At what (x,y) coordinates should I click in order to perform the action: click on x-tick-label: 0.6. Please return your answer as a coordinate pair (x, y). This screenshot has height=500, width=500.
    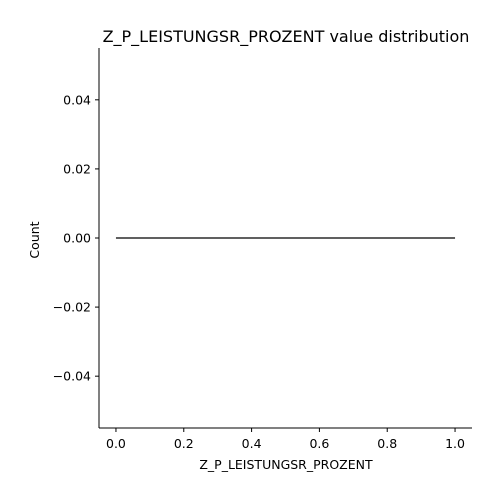
    Looking at the image, I should click on (319, 443).